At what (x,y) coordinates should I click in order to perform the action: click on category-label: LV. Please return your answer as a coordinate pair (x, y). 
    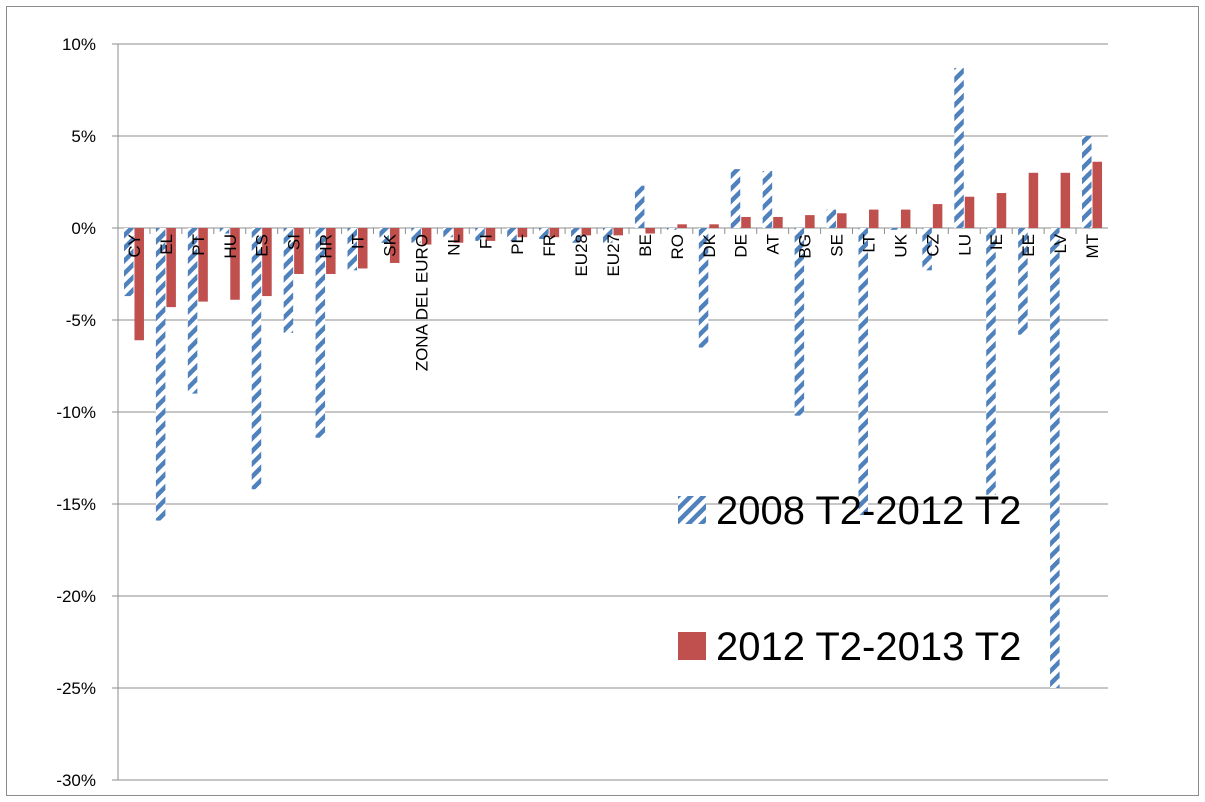
    Looking at the image, I should click on (1060, 243).